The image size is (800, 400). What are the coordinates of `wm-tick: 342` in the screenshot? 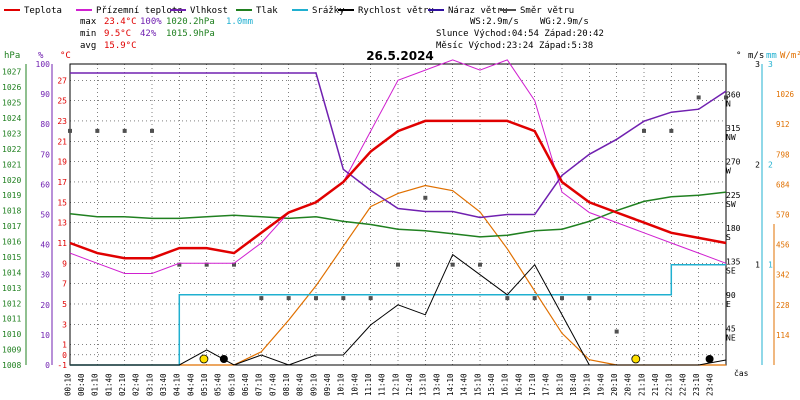 It's located at (783, 275).